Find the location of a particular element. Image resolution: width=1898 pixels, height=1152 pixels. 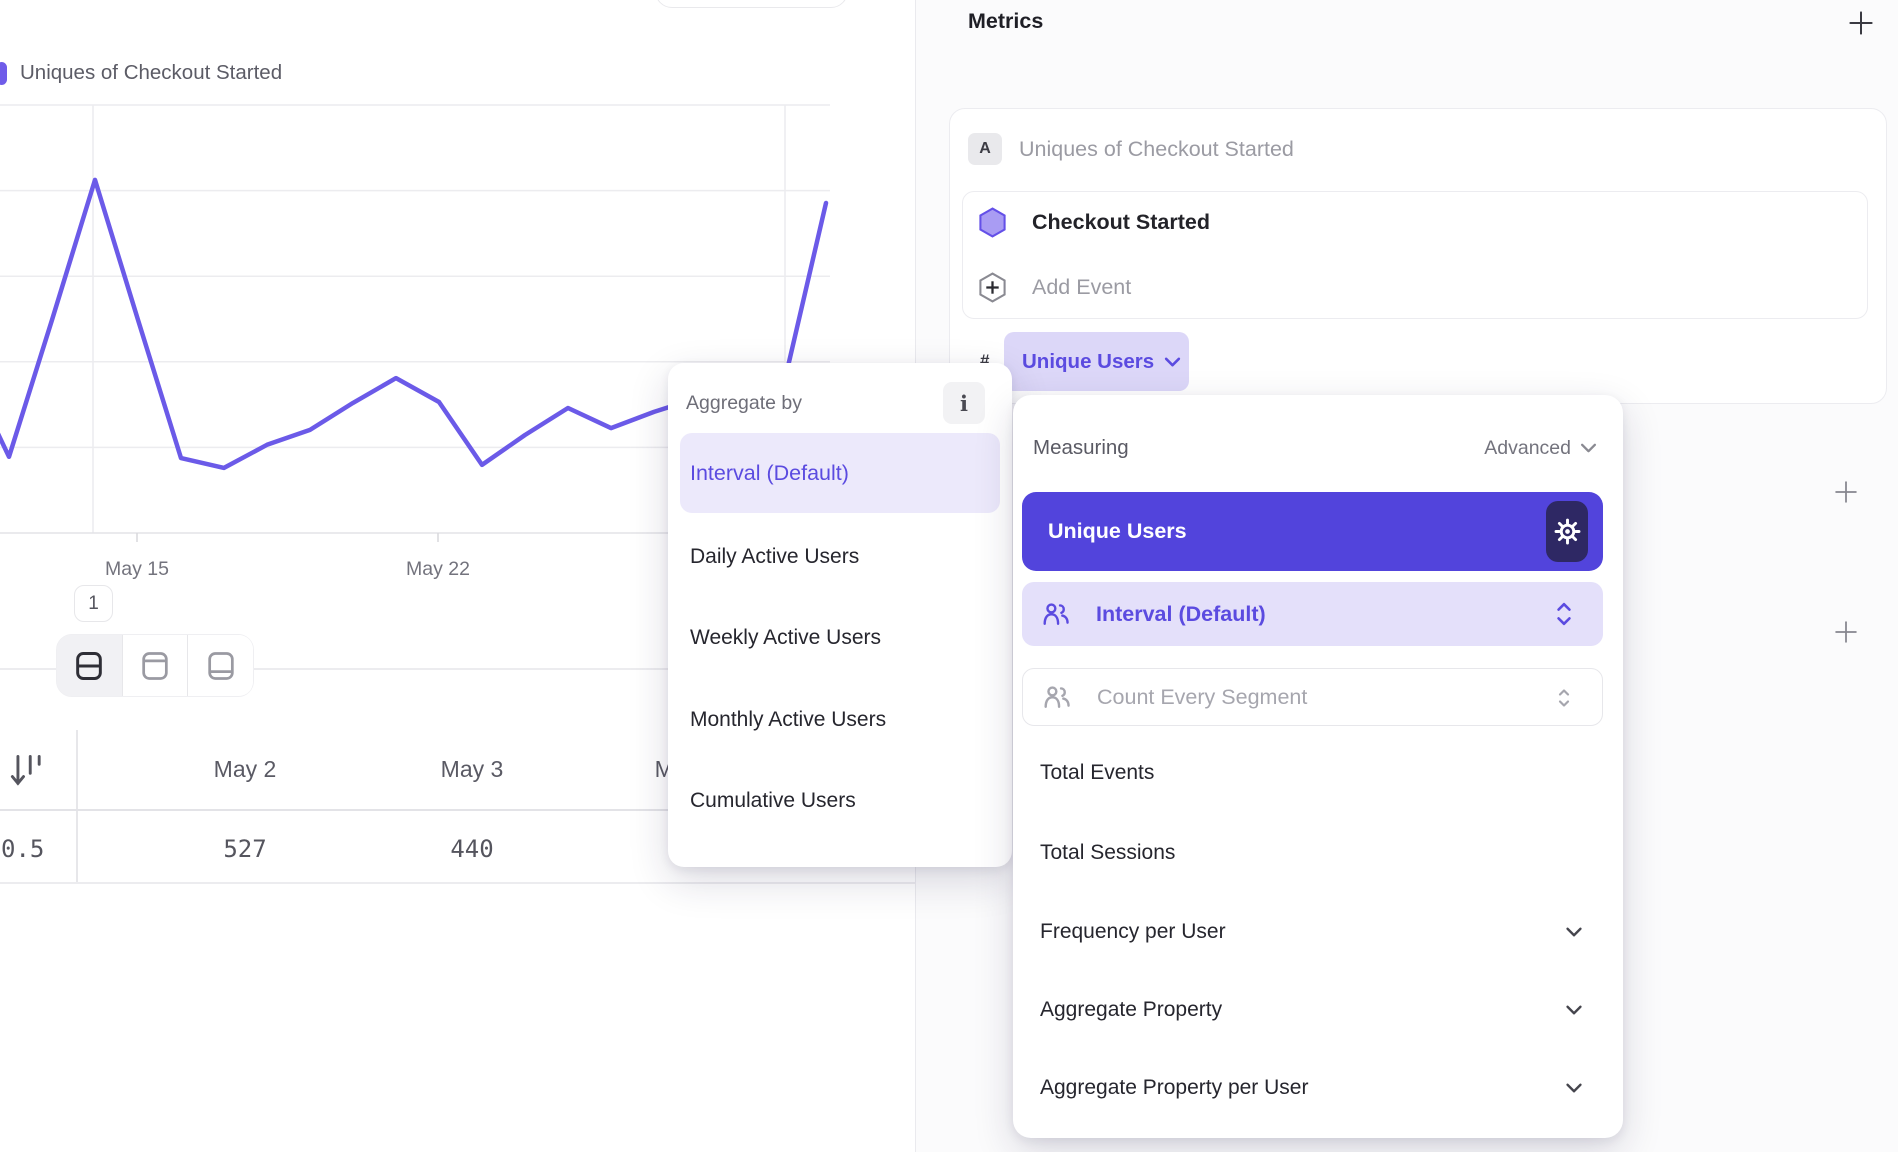

gear-icon is located at coordinates (1567, 531).